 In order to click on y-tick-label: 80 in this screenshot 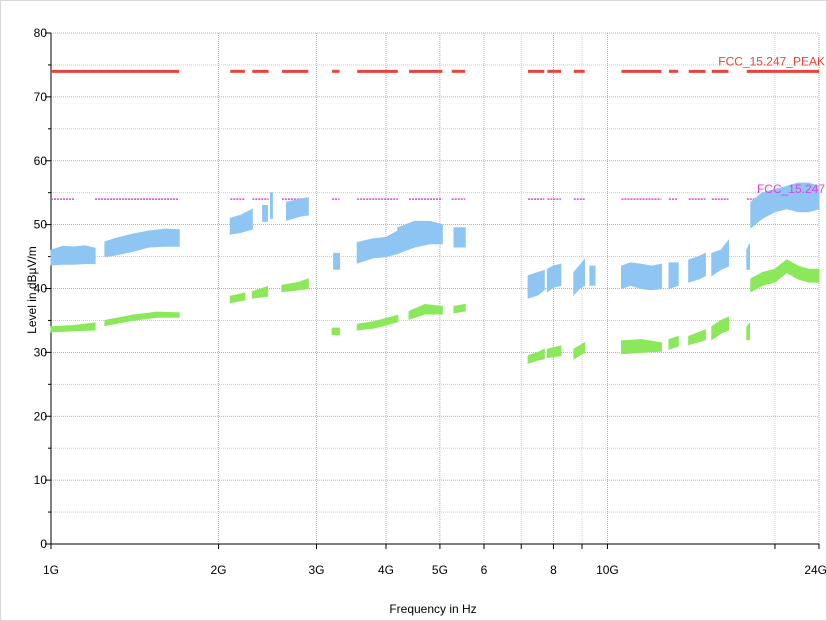, I will do `click(41, 33)`.